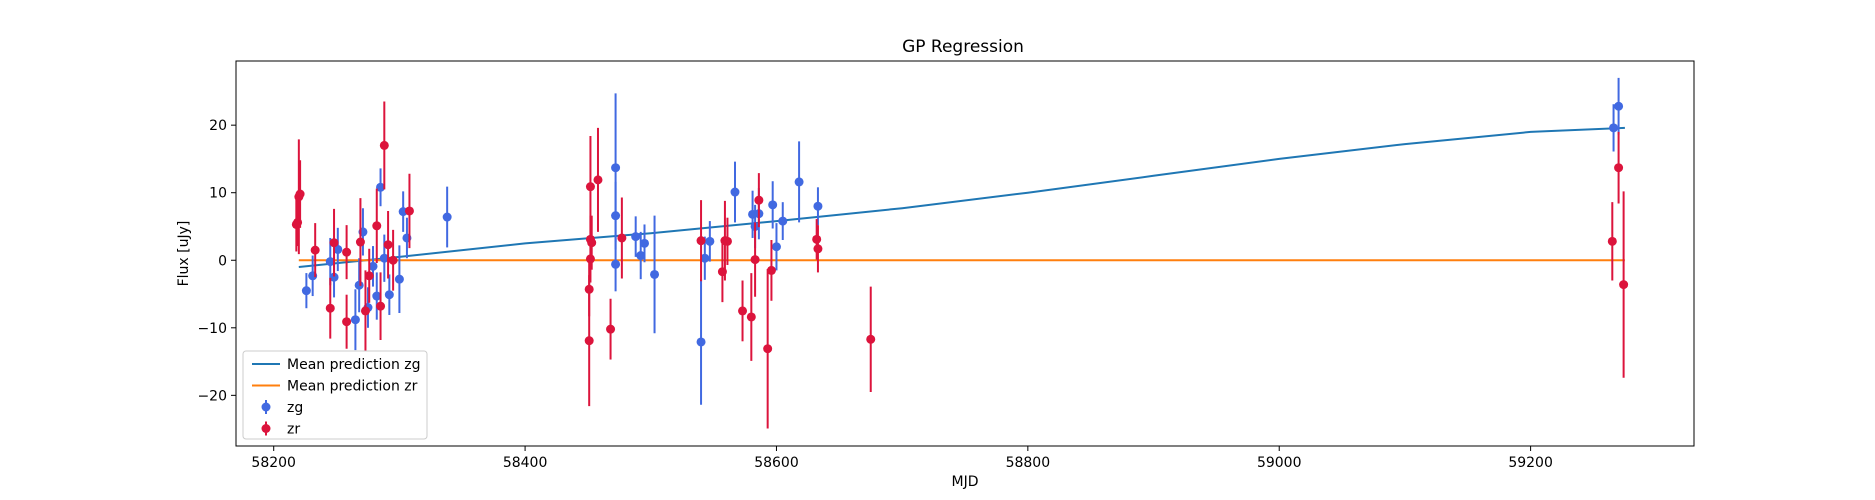 Image resolution: width=1875 pixels, height=500 pixels. What do you see at coordinates (218, 126) in the screenshot?
I see `y-tick-label: 20` at bounding box center [218, 126].